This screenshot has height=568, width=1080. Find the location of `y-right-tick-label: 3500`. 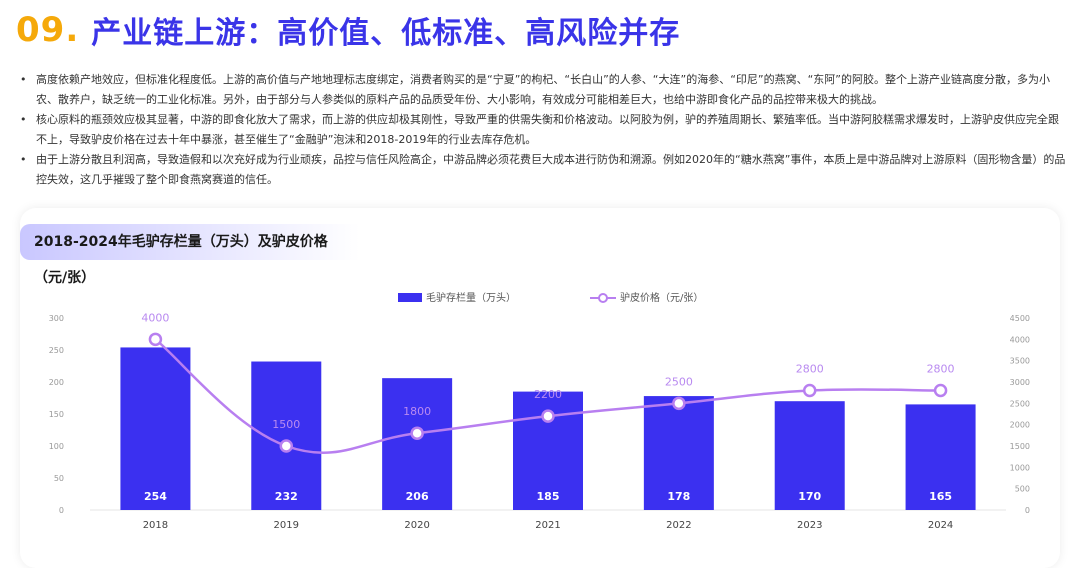

y-right-tick-label: 3500 is located at coordinates (1020, 361).